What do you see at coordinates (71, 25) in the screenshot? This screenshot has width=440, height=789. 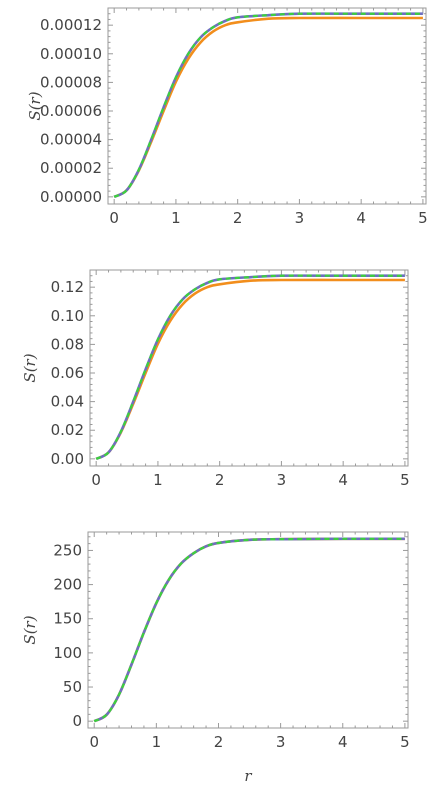 I see `y-tick-label: 0.00012` at bounding box center [71, 25].